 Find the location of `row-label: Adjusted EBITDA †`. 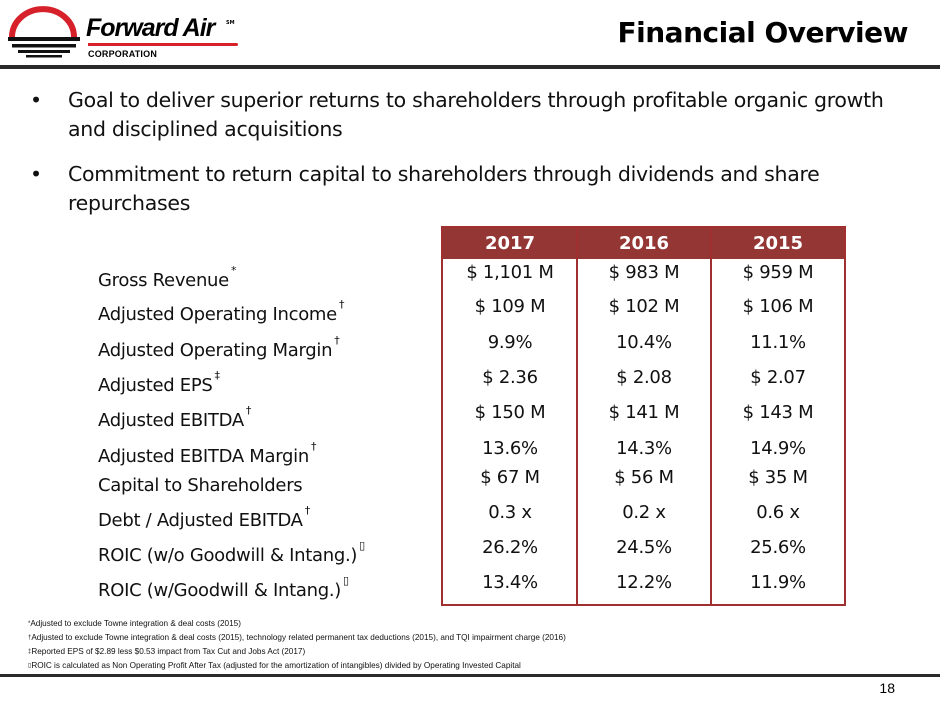

row-label: Adjusted EBITDA † is located at coordinates (175, 417).